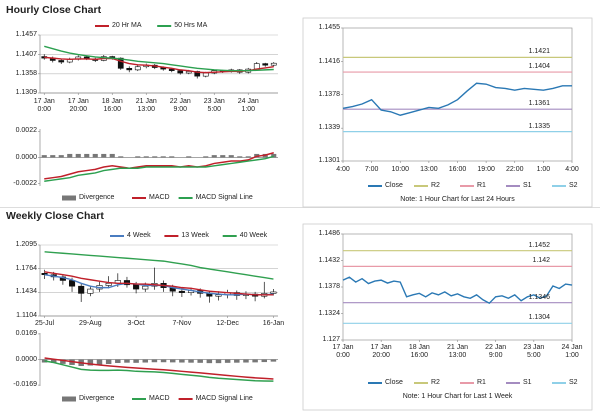 Image resolution: width=600 pixels, height=413 pixels. What do you see at coordinates (26, 92) in the screenshot?
I see `y-tick-label: 1.1309` at bounding box center [26, 92].